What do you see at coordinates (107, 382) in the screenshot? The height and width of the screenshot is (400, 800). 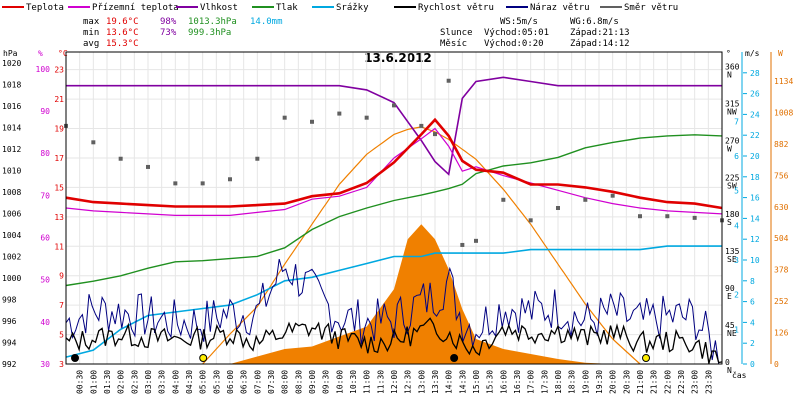 I see `x-tick-label: 01:30` at bounding box center [107, 382].